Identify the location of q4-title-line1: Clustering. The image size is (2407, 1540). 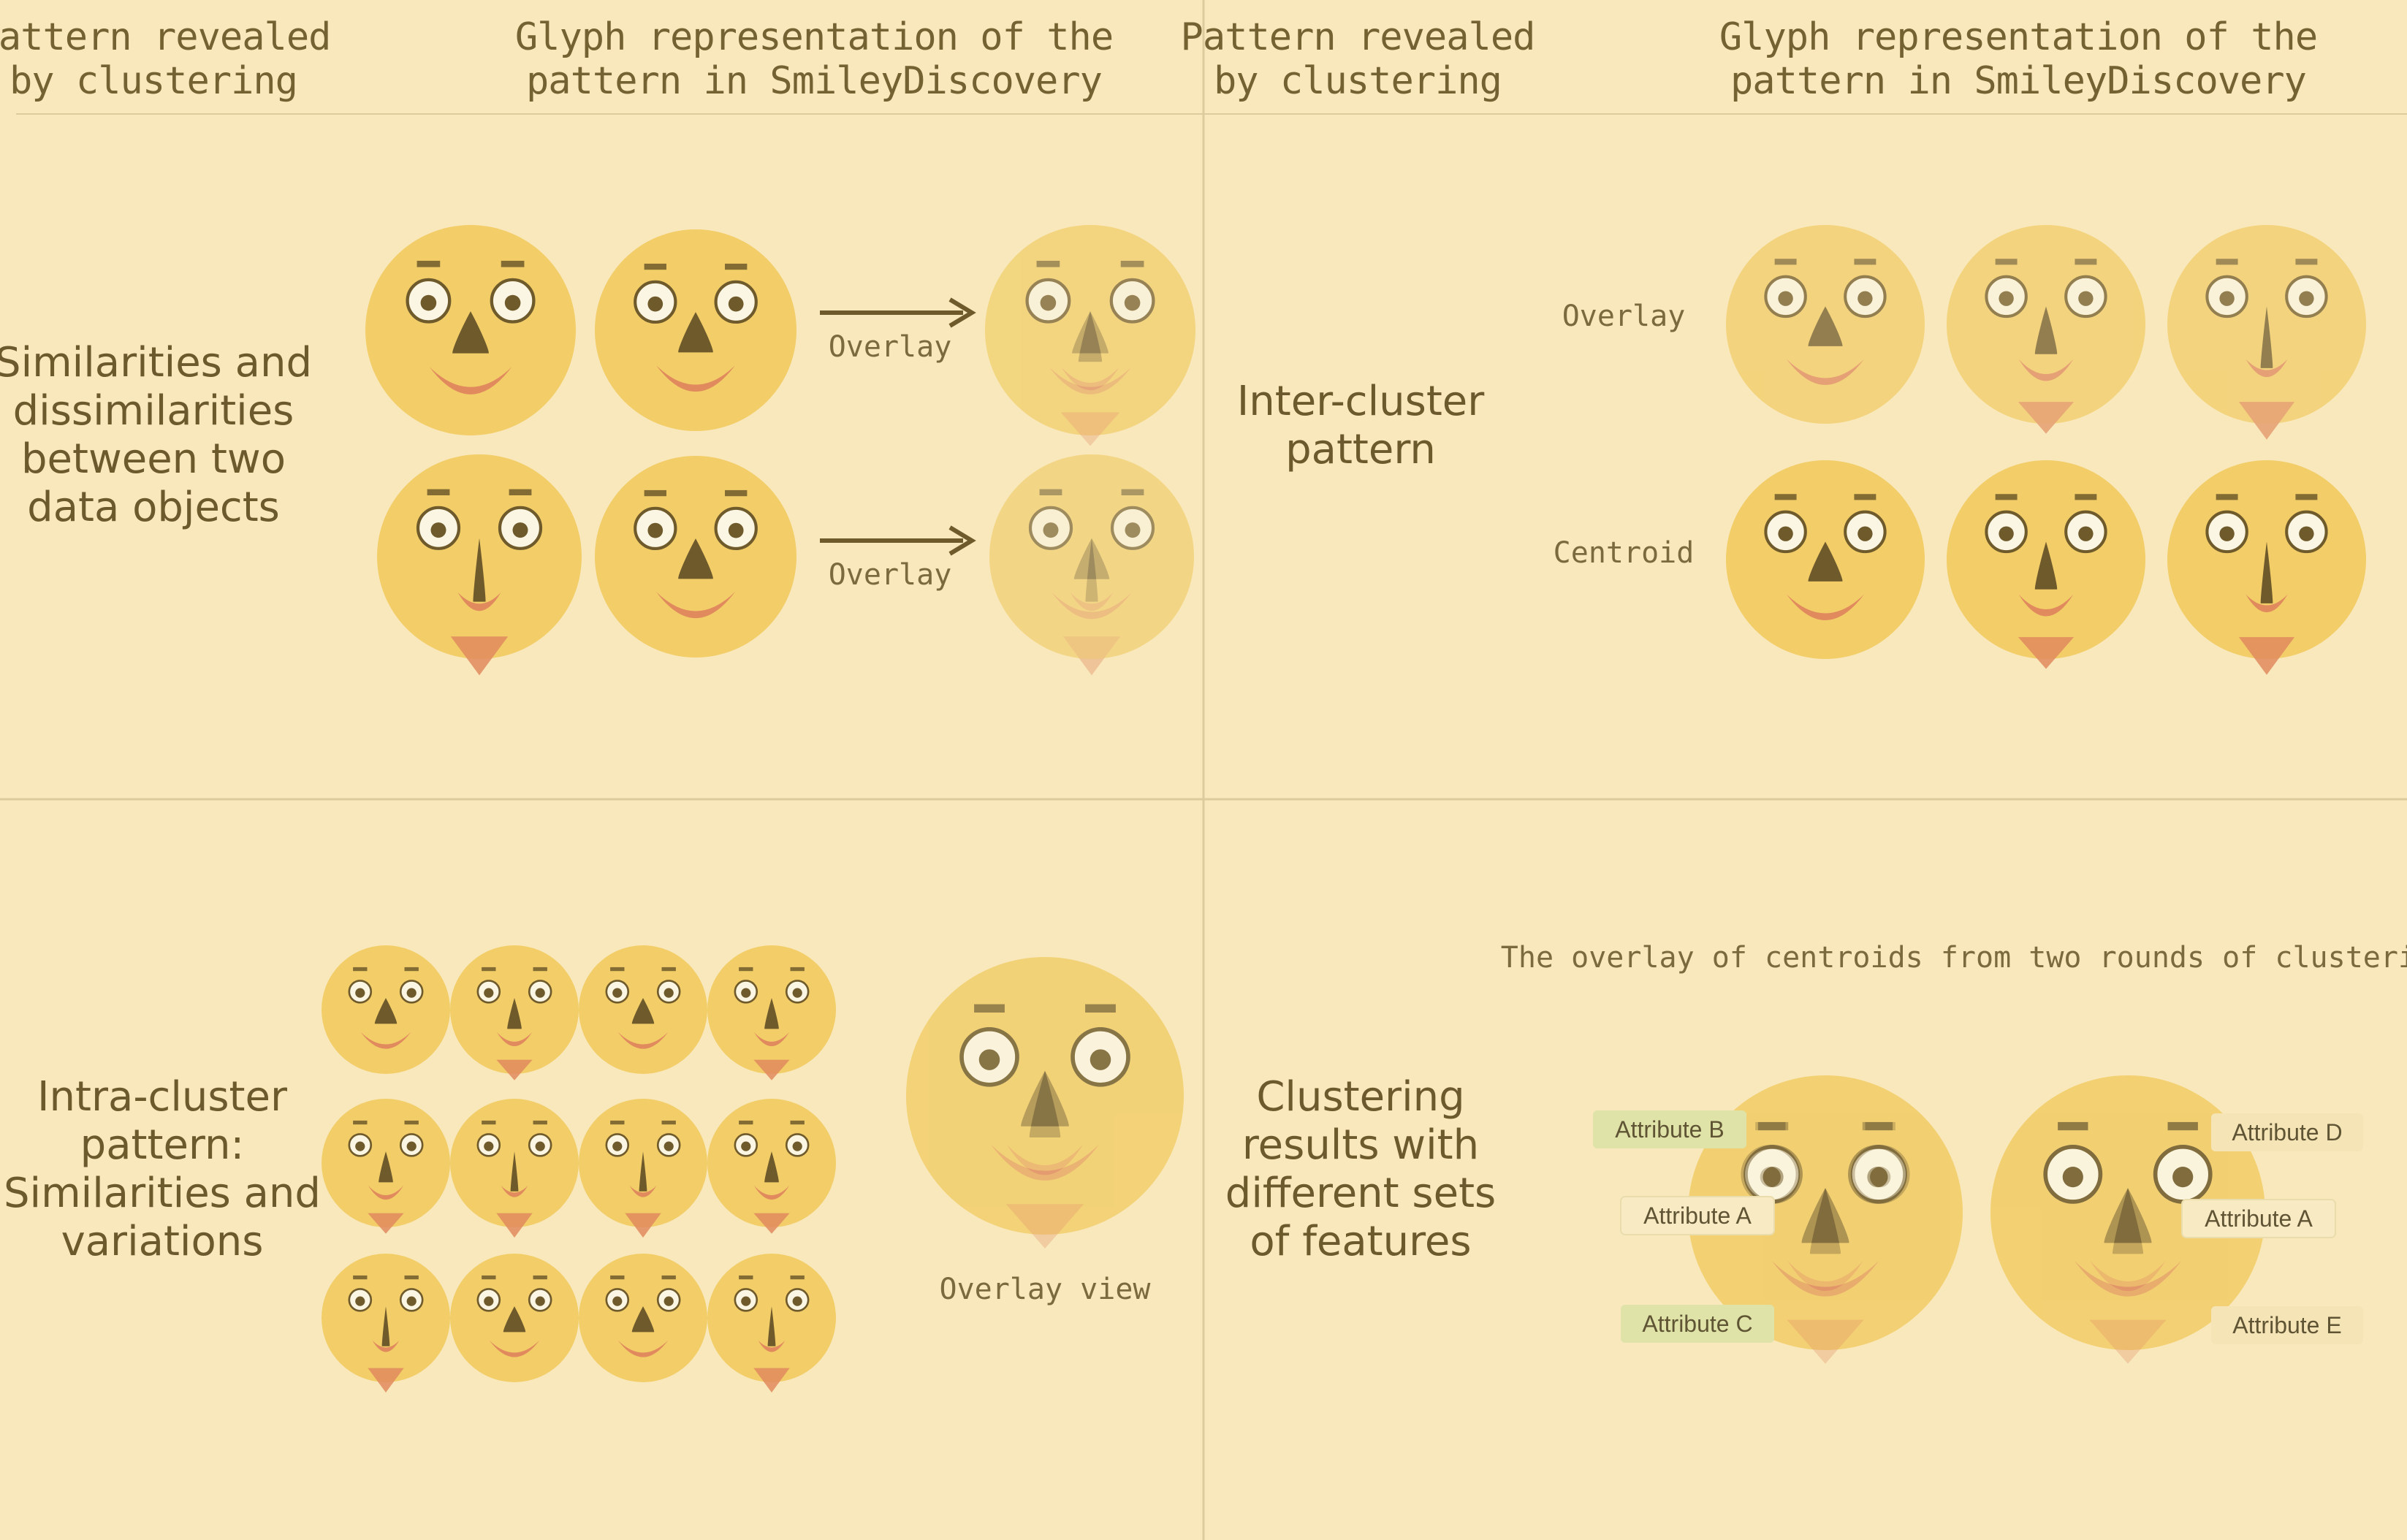
(1360, 1097).